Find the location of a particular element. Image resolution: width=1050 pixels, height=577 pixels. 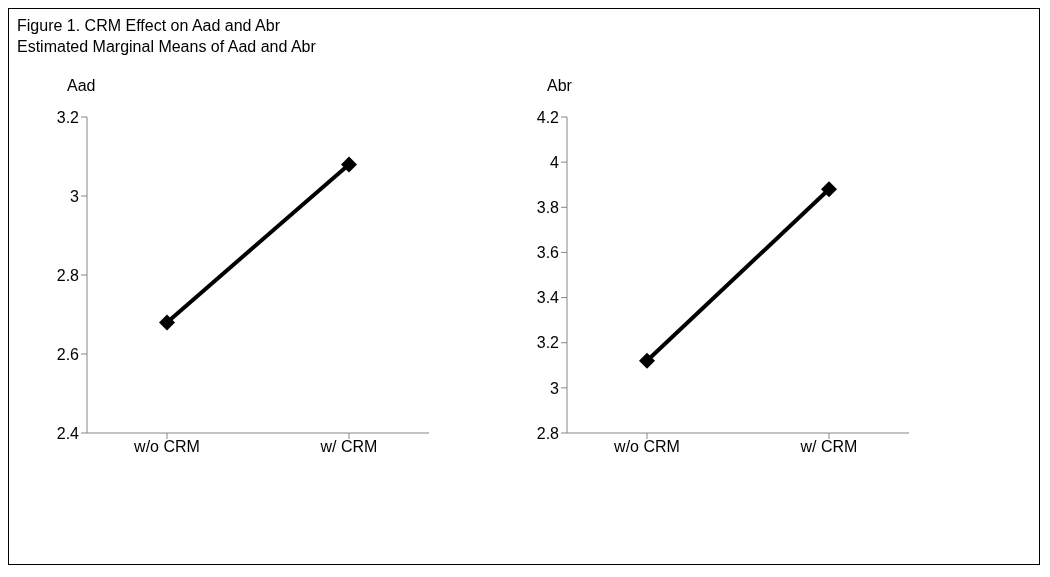

chart-title: Figure 1. CRM Effect on Aad and Abr is located at coordinates (149, 26).